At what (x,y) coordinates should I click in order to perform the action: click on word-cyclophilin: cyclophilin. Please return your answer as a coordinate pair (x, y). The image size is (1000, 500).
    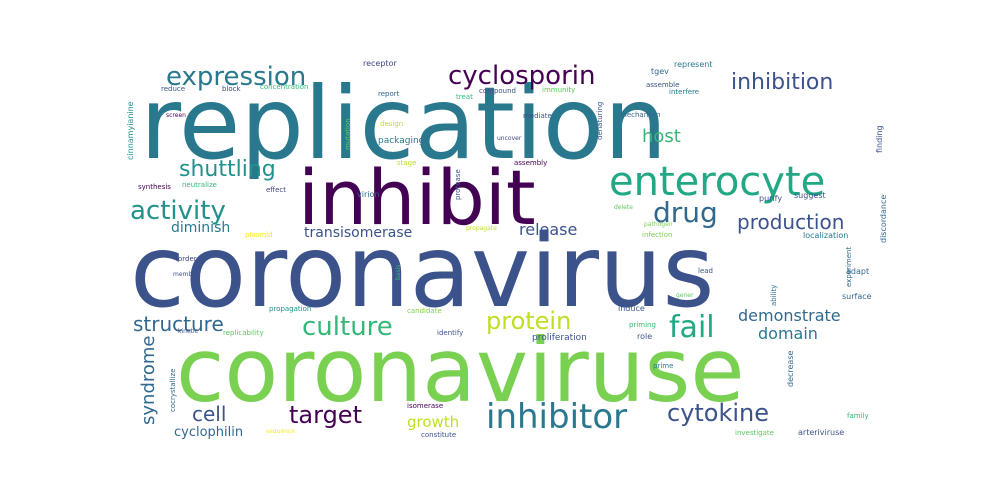
    Looking at the image, I should click on (209, 432).